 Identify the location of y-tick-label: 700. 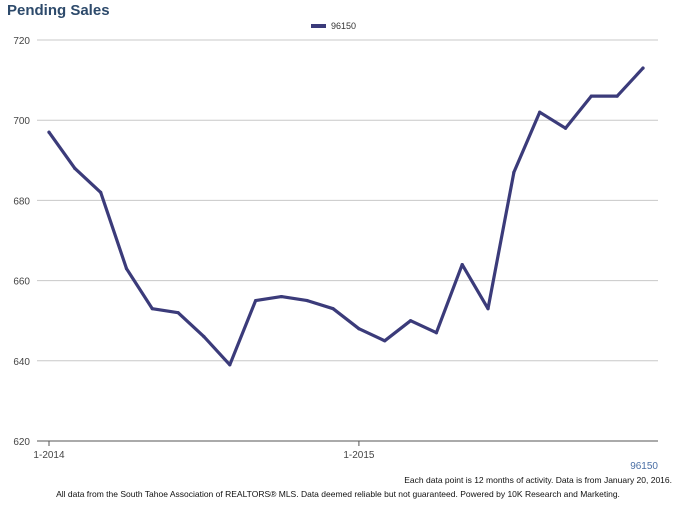
(21, 121).